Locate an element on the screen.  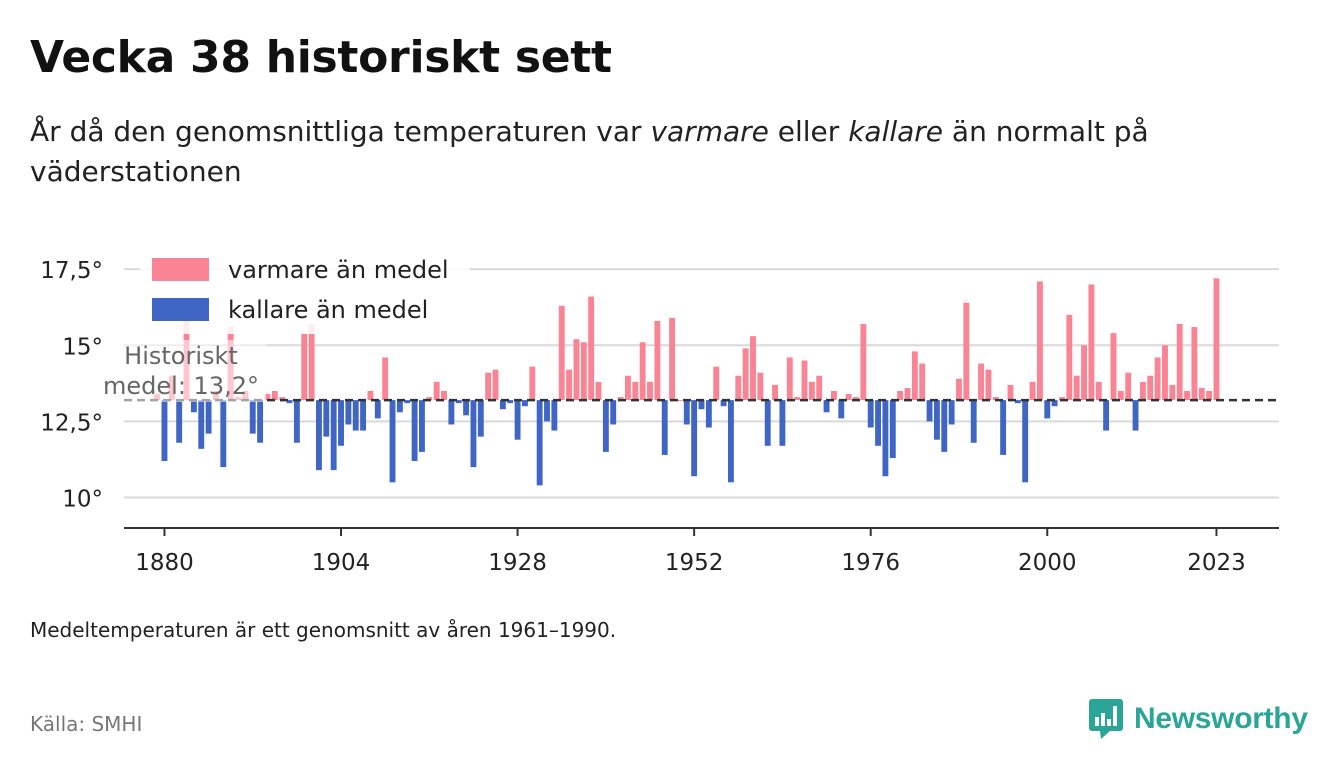
x-tick-label: 1952 is located at coordinates (694, 563).